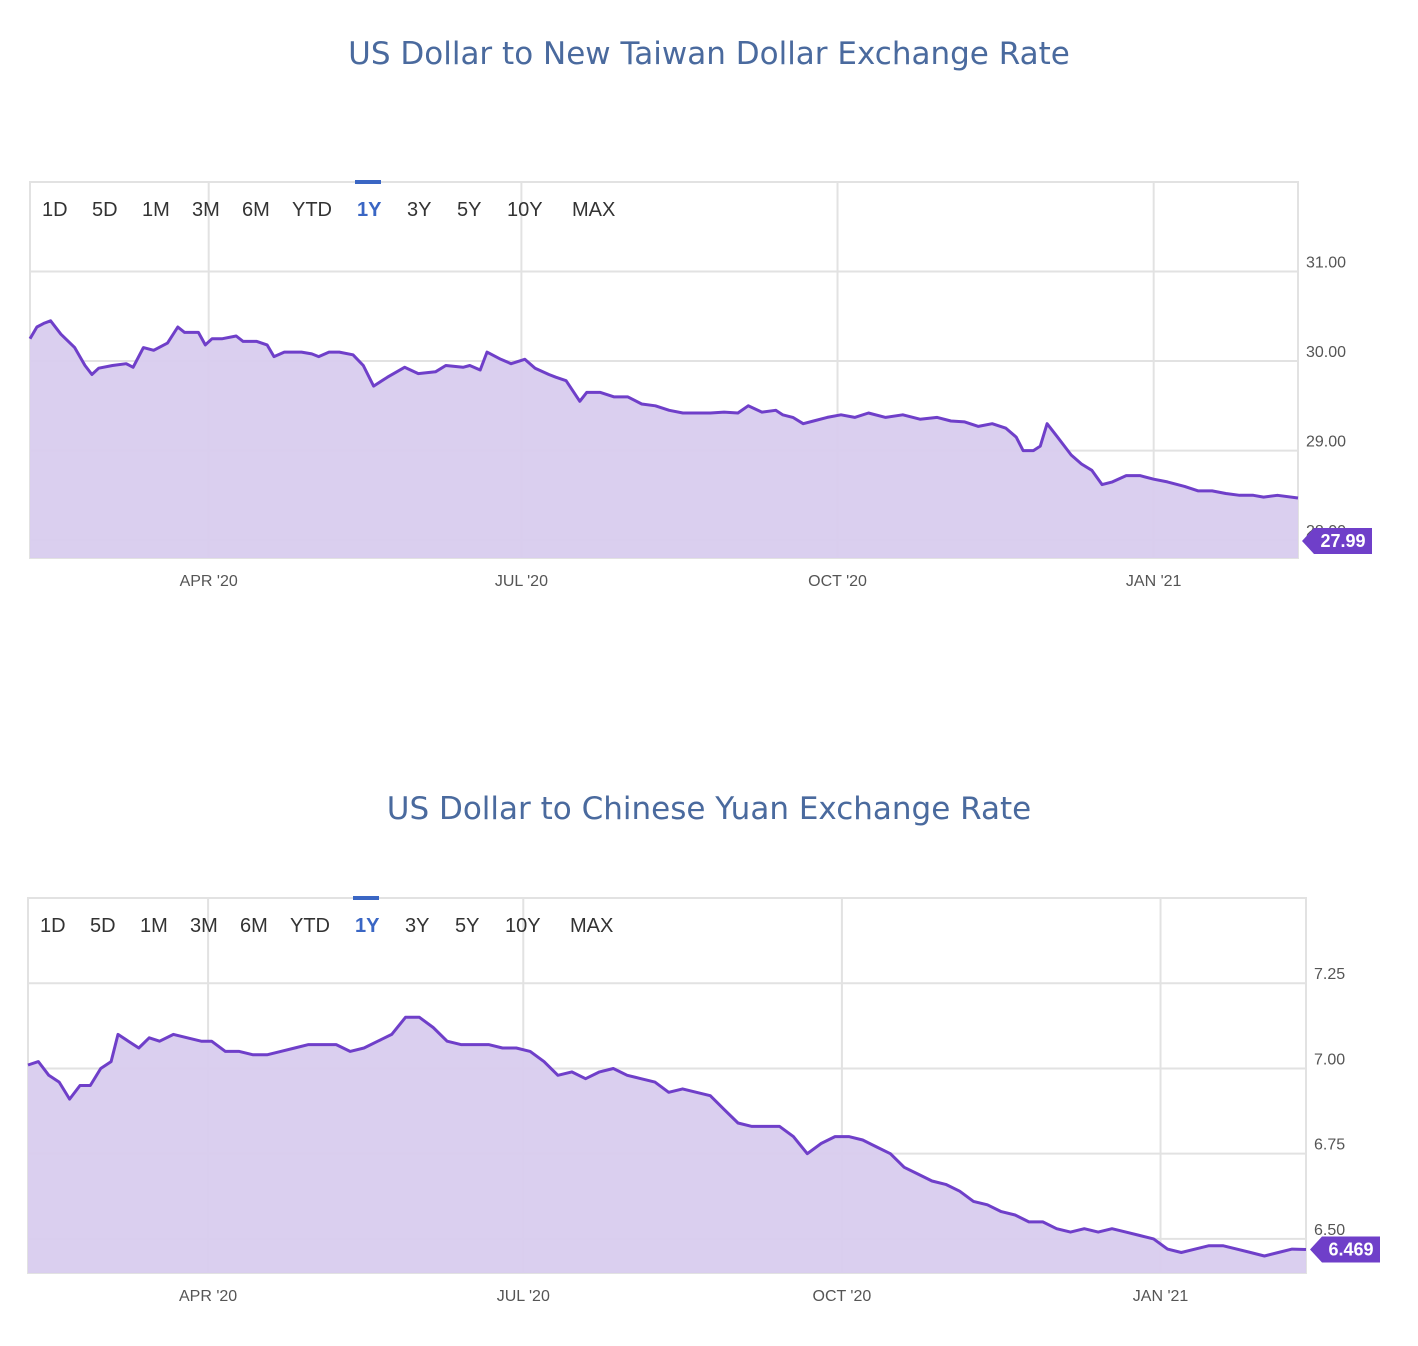 This screenshot has height=1346, width=1418. What do you see at coordinates (1329, 1145) in the screenshot?
I see `y-tick-label: 6.75` at bounding box center [1329, 1145].